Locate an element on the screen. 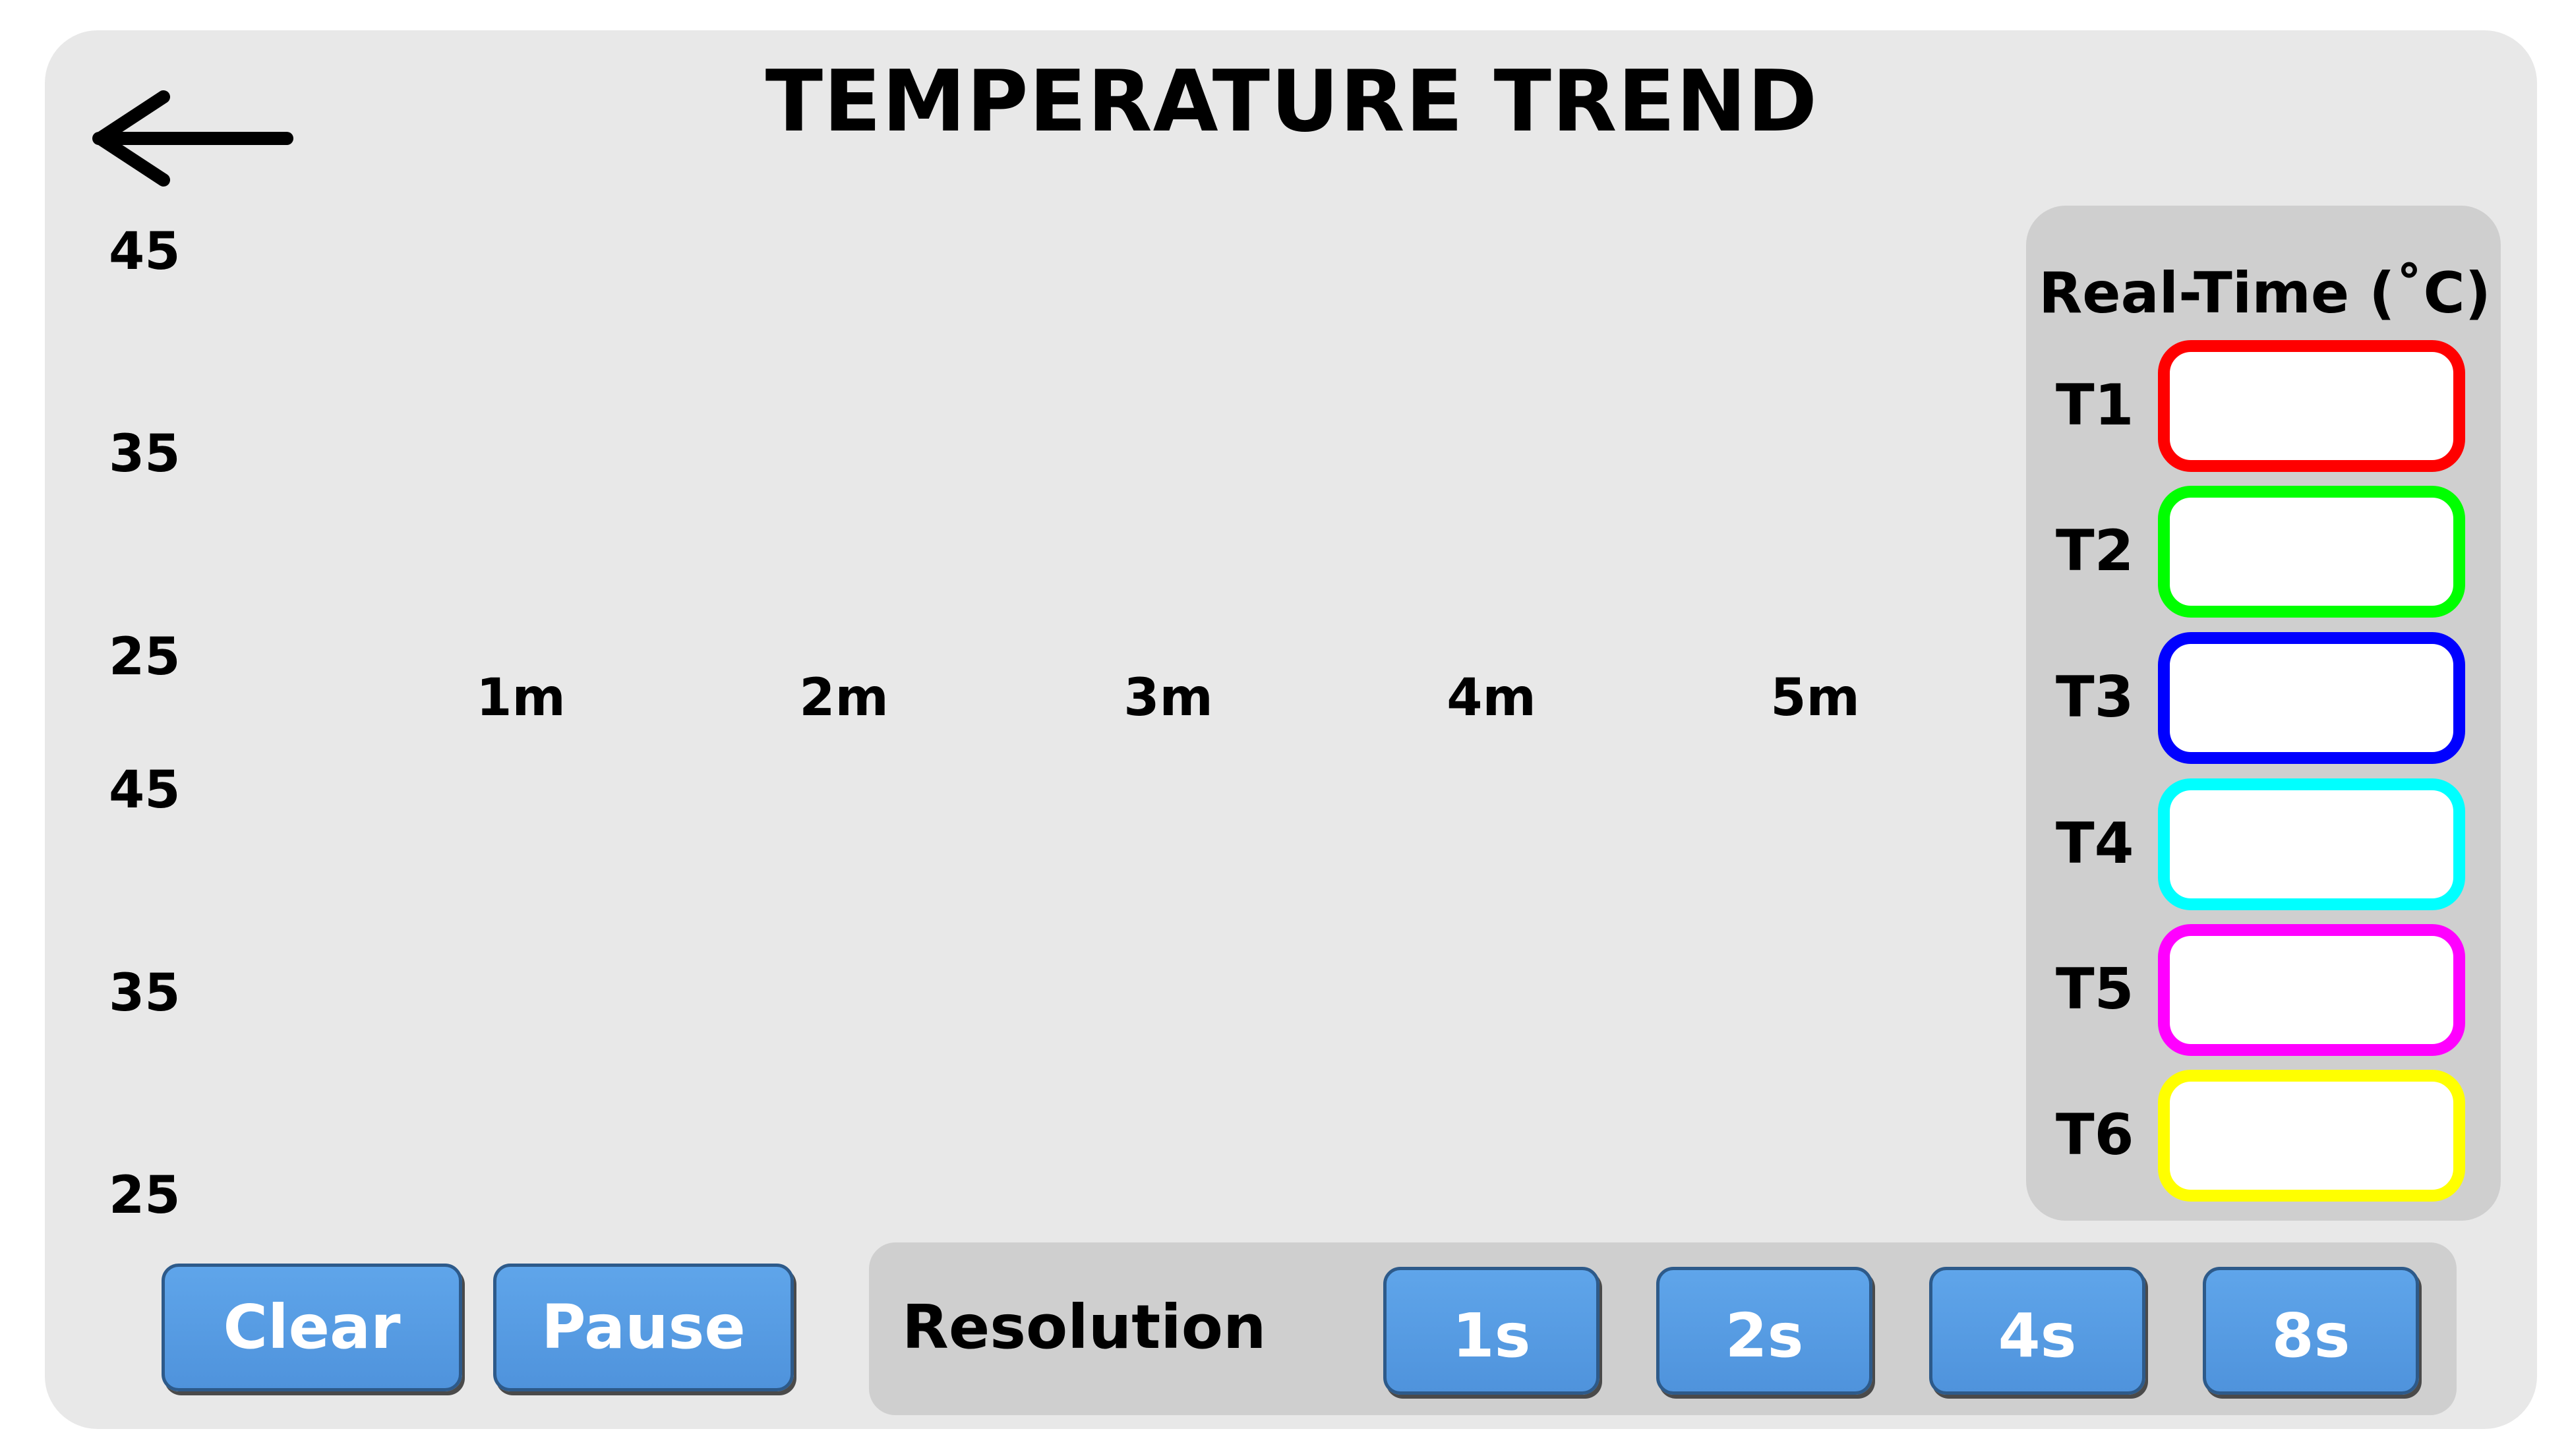 The height and width of the screenshot is (1456, 2570). resolution-1s-button: 1s is located at coordinates (1491, 1331).